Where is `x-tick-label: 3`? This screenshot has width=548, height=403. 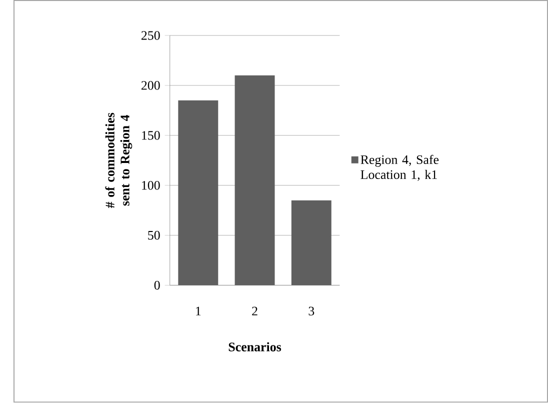
x-tick-label: 3 is located at coordinates (311, 311).